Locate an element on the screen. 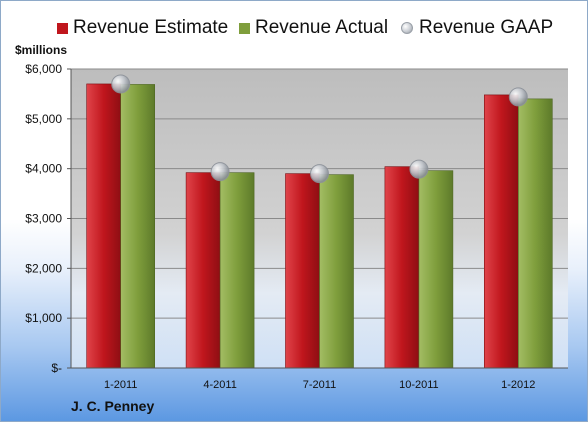  y-tick-label: $6,000 is located at coordinates (43, 69).